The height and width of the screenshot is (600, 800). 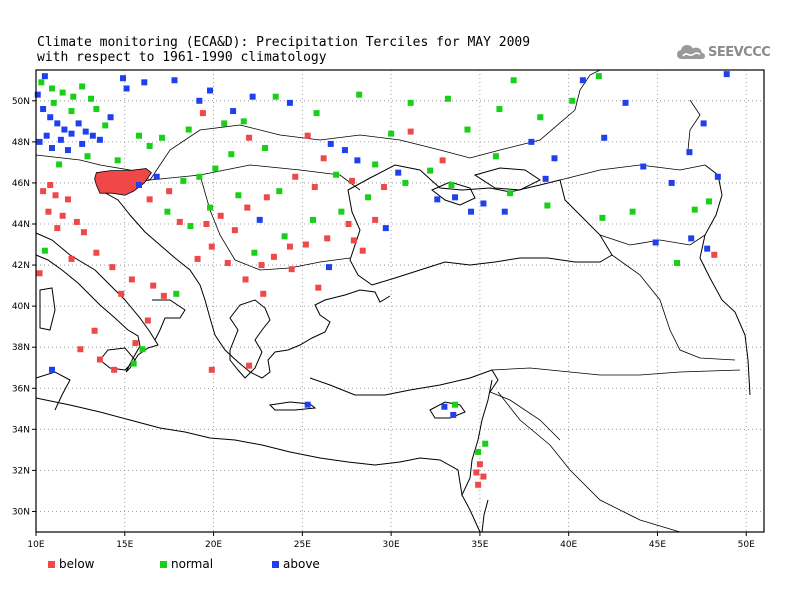 What do you see at coordinates (328, 564) in the screenshot?
I see `legend-item-above: above` at bounding box center [328, 564].